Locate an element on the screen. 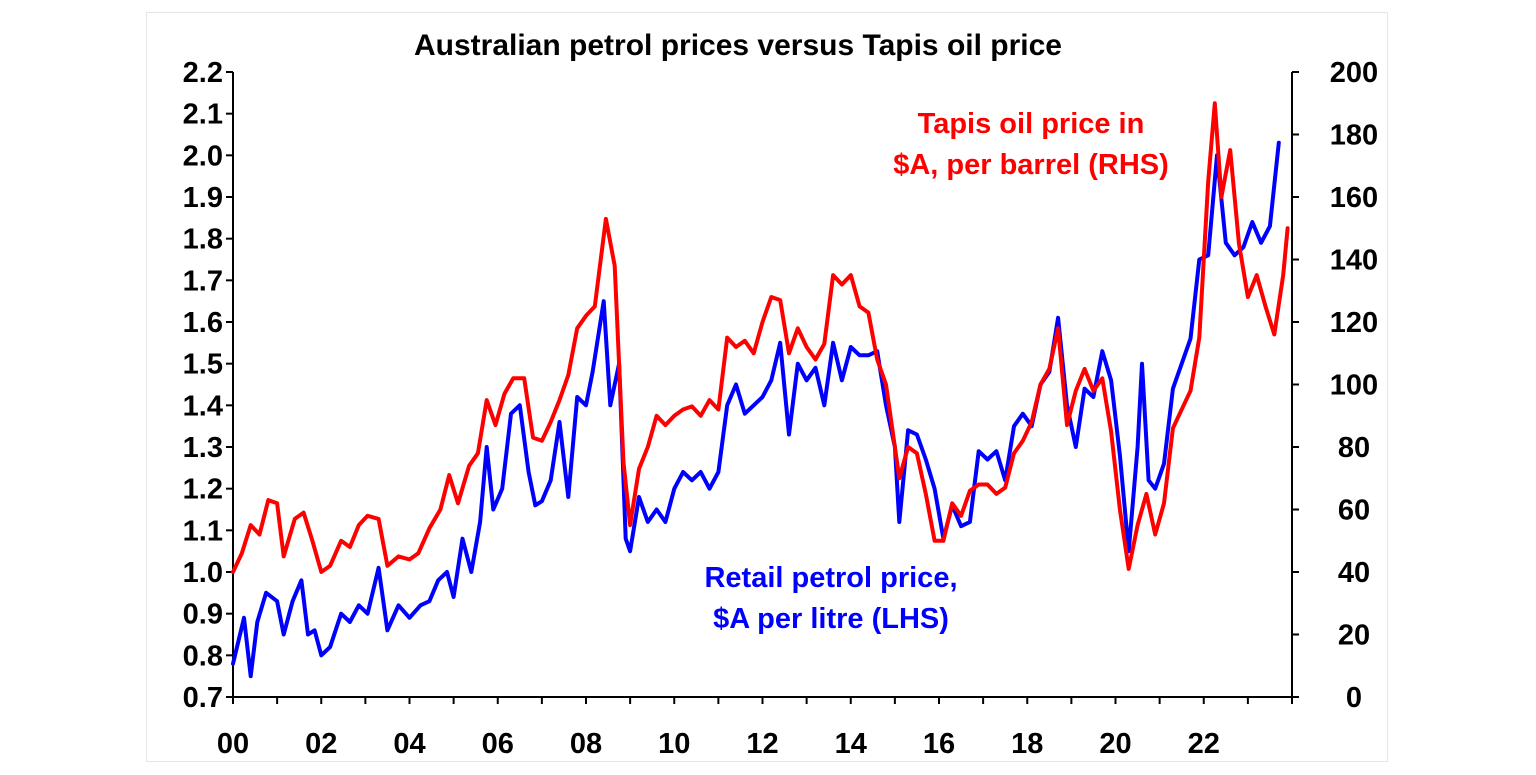 The width and height of the screenshot is (1536, 775). left-tick-label: 2.2 is located at coordinates (203, 73).